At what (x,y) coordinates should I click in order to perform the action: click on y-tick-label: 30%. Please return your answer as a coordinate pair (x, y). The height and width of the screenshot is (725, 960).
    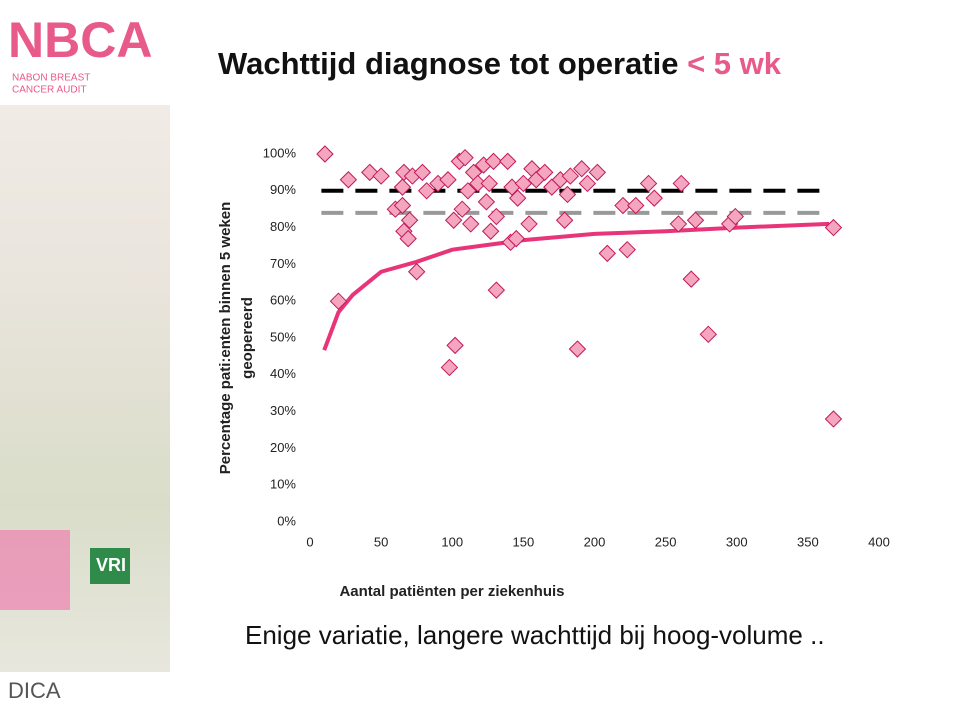
    Looking at the image, I should click on (283, 410).